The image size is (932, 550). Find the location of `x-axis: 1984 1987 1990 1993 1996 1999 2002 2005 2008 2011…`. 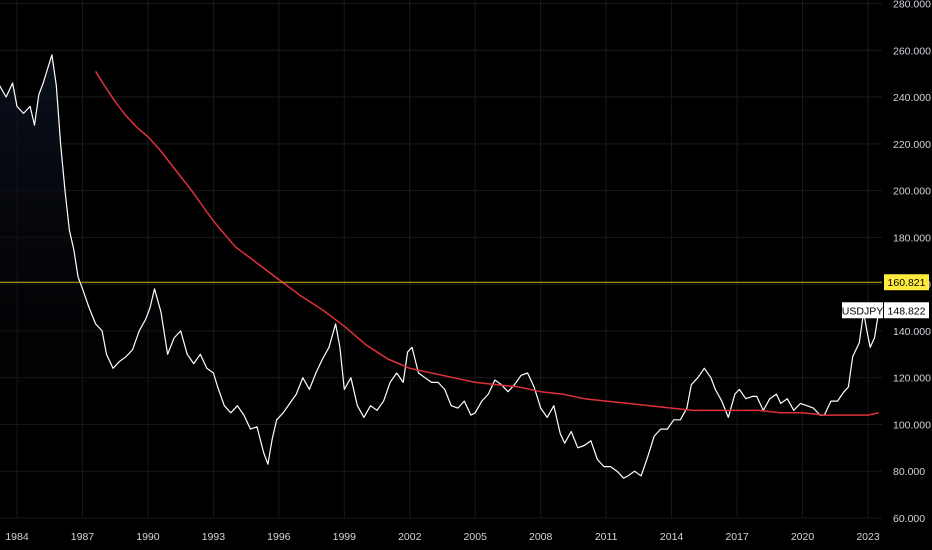

x-axis: 1984 1987 1990 1993 1996 1999 2002 2005 2008 2011… is located at coordinates (442, 537).